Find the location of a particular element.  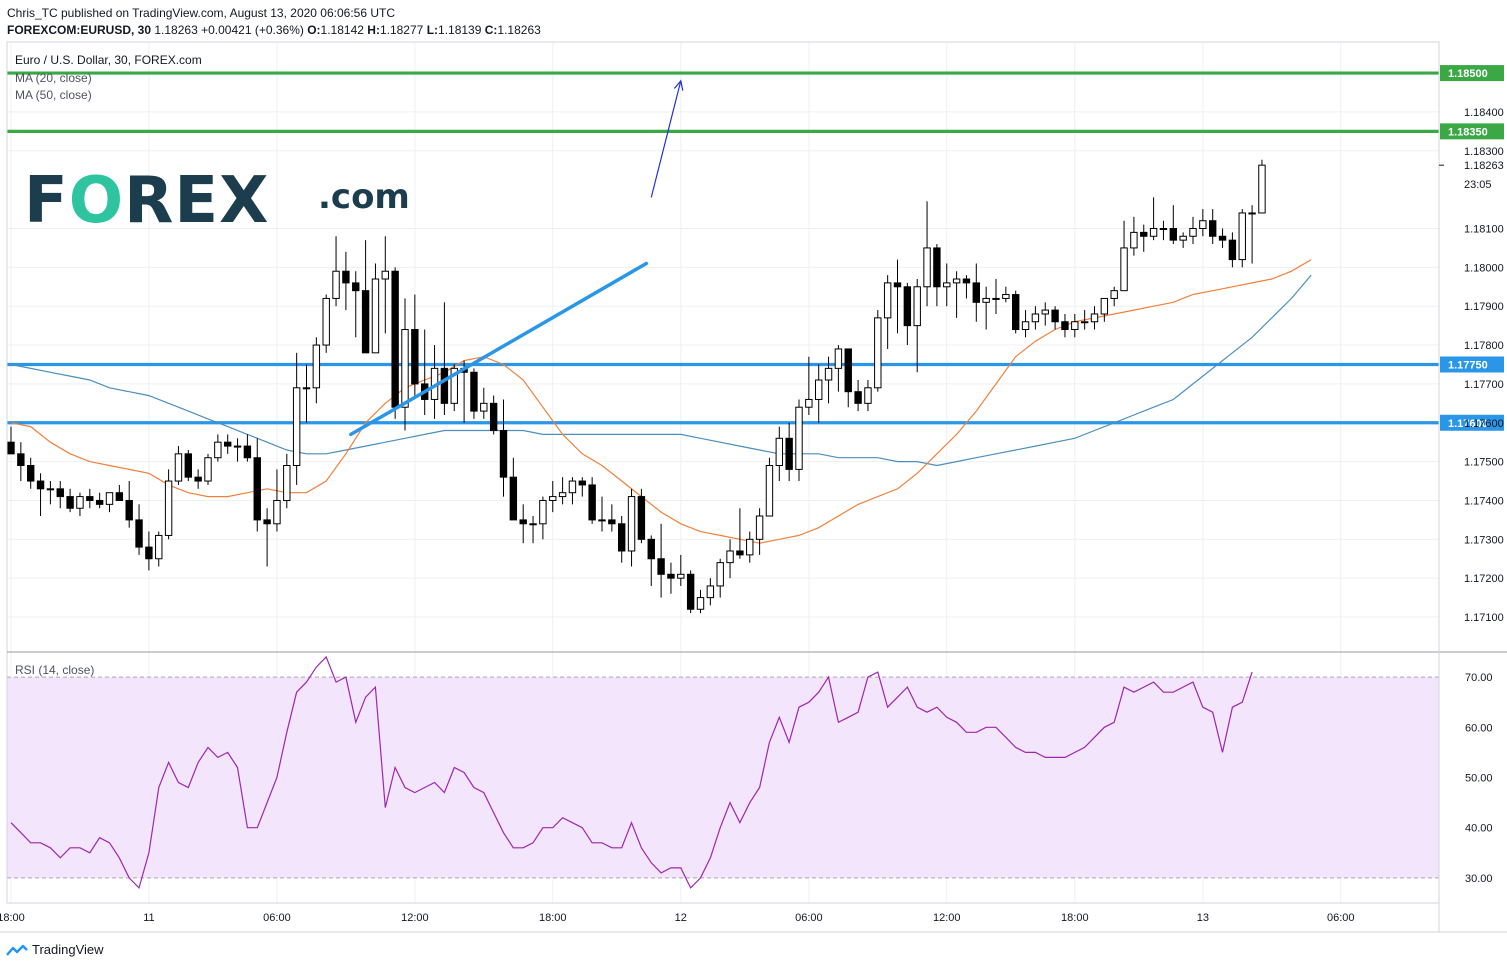

price-tick-label: 1.18300 is located at coordinates (1484, 152).